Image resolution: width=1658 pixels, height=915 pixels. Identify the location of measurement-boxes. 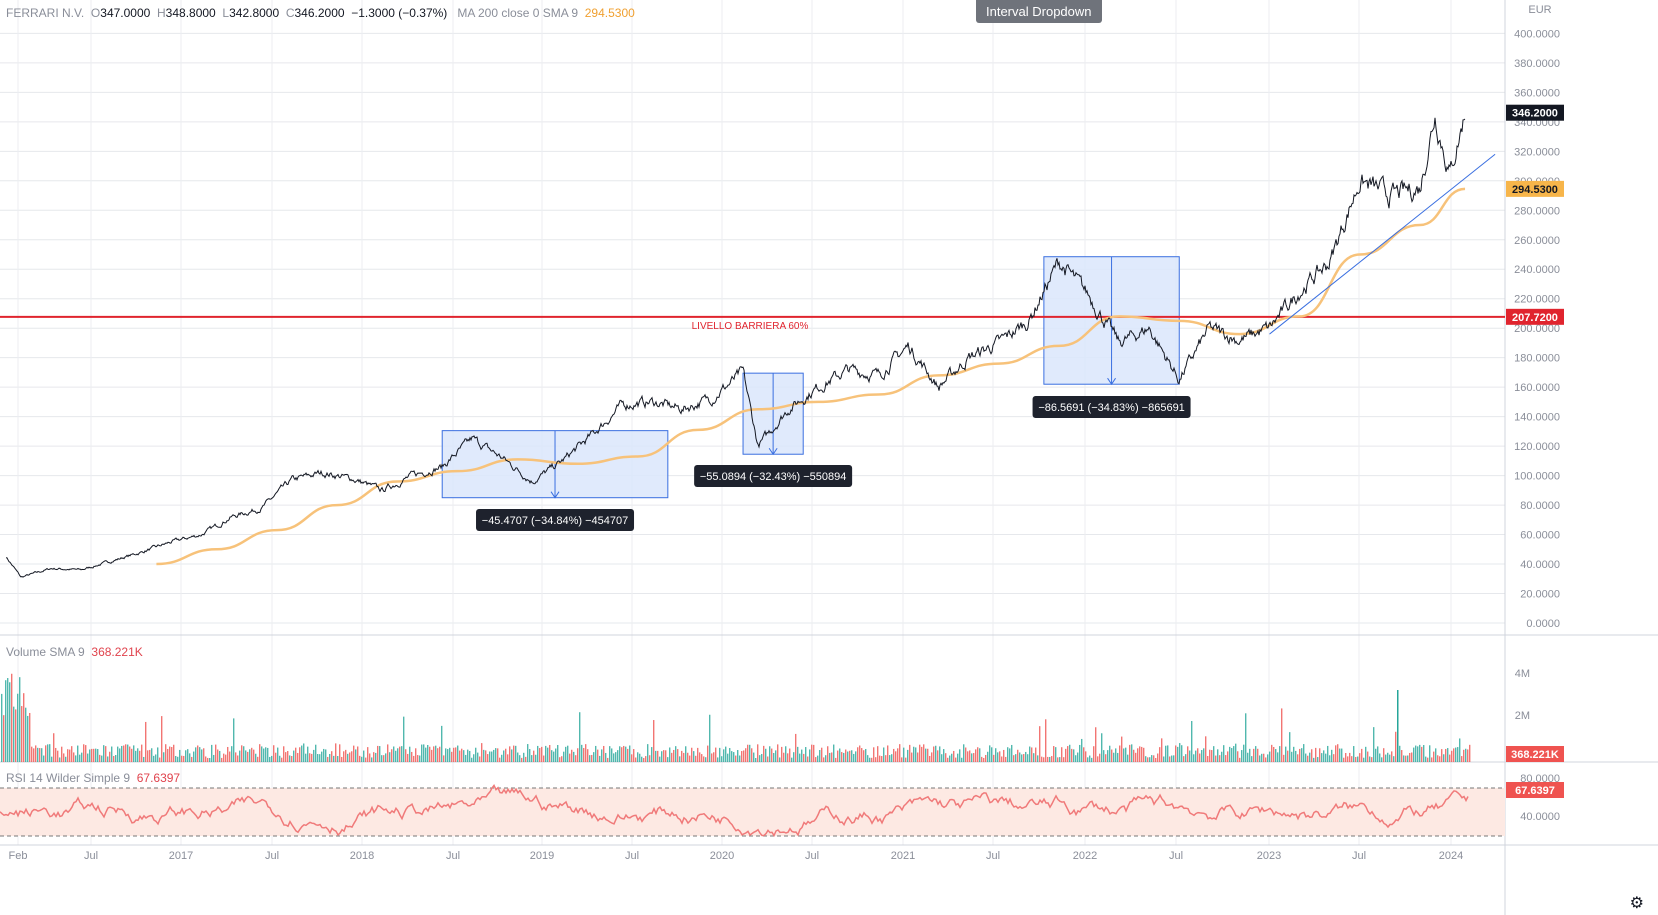
(810, 377).